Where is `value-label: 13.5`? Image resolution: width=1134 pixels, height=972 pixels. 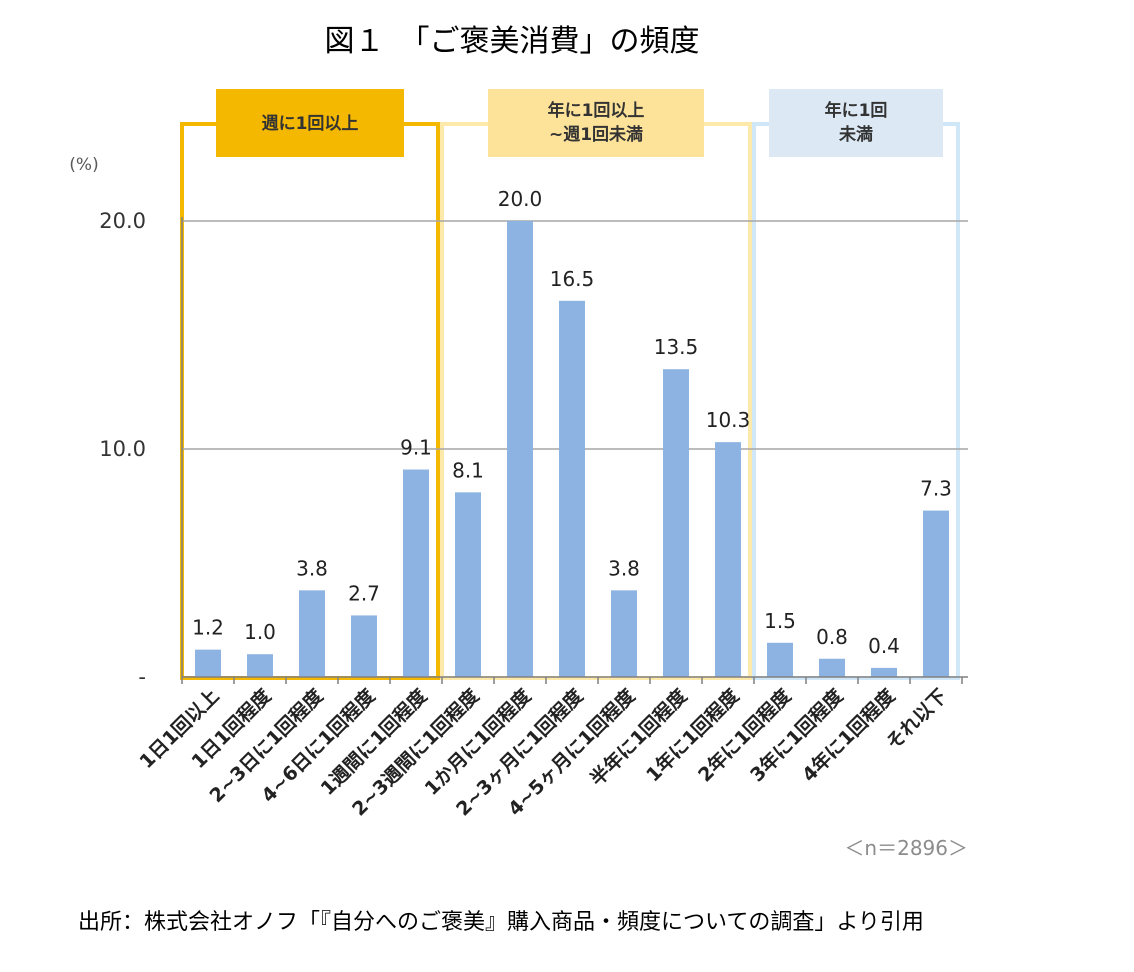 value-label: 13.5 is located at coordinates (676, 347).